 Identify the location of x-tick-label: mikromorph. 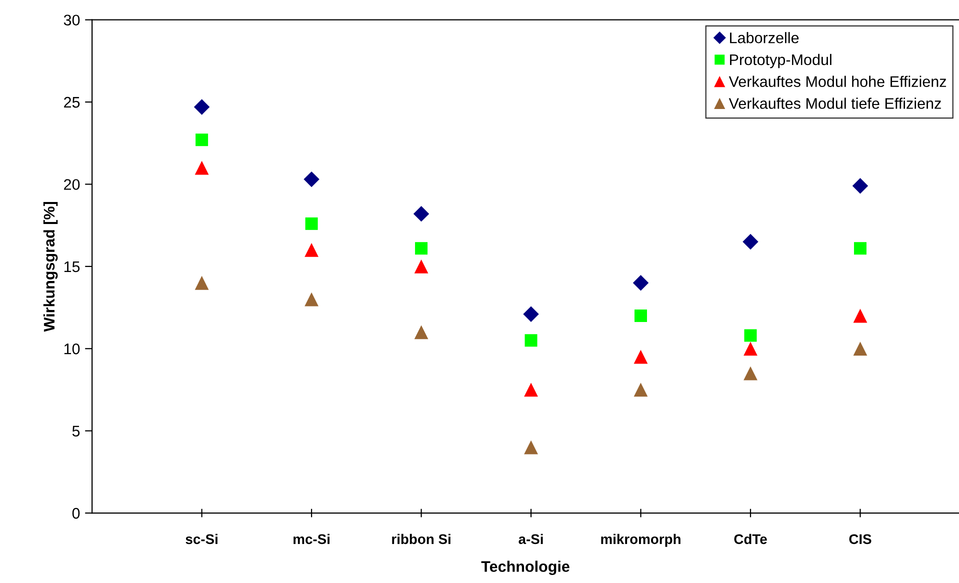
(640, 540).